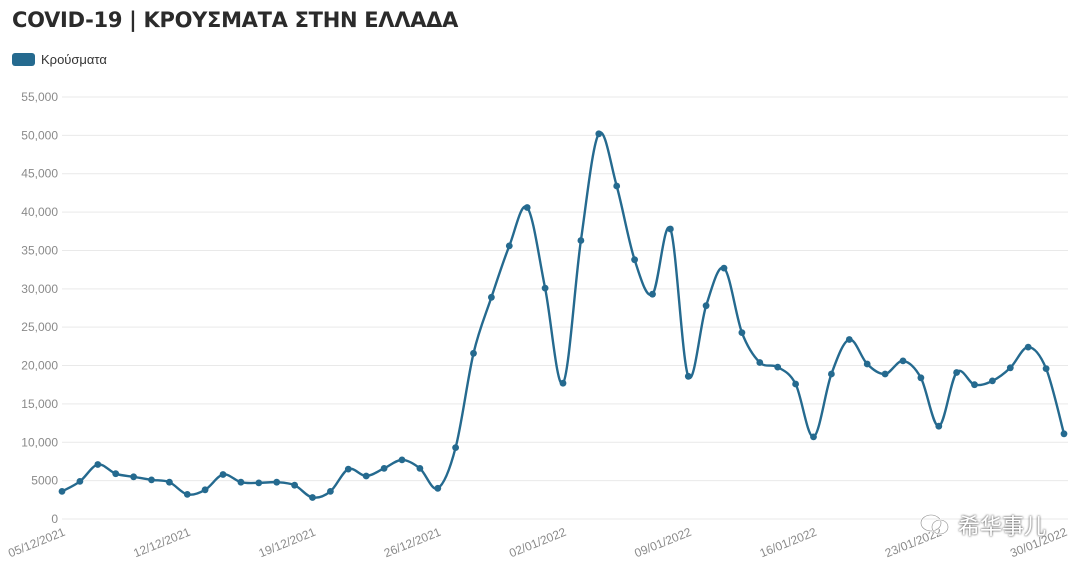 The image size is (1080, 571). What do you see at coordinates (412, 543) in the screenshot?
I see `x-tick-label: 26/12/2021` at bounding box center [412, 543].